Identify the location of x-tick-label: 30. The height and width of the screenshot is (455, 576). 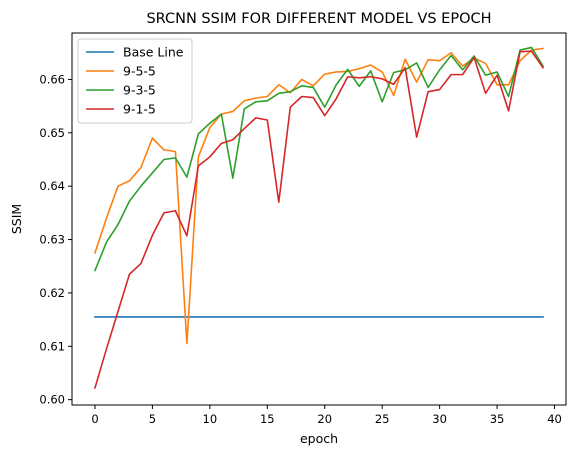
(439, 419).